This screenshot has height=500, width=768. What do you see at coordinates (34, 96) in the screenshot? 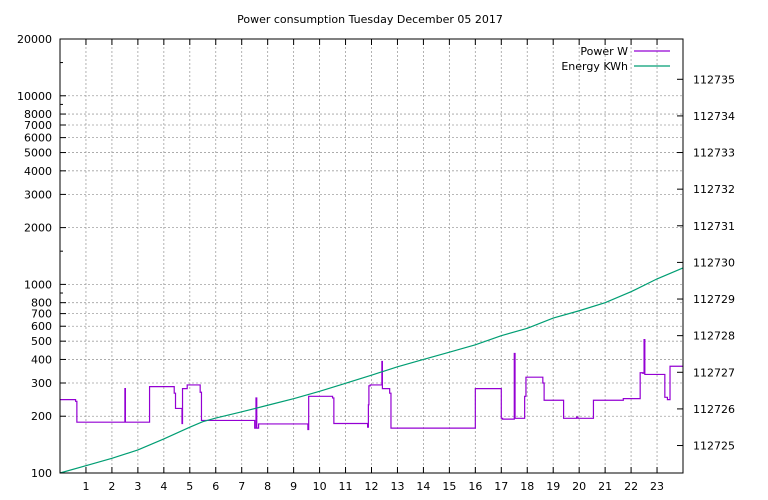
I see `y-left-tick-label: 10000` at bounding box center [34, 96].